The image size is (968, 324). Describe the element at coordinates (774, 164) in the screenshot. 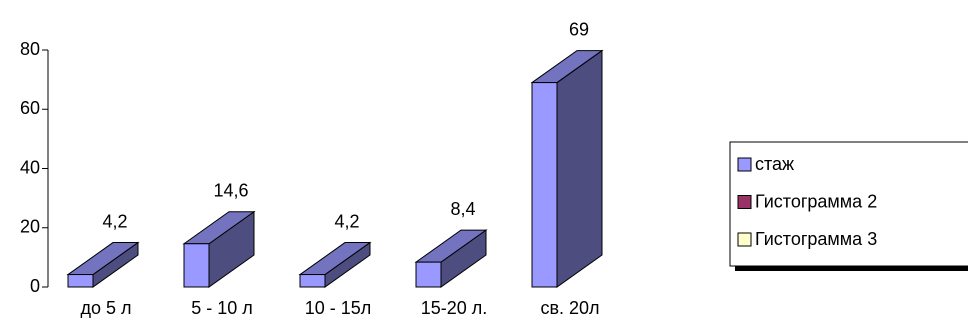

I see `legend-label: стаж` at that location.